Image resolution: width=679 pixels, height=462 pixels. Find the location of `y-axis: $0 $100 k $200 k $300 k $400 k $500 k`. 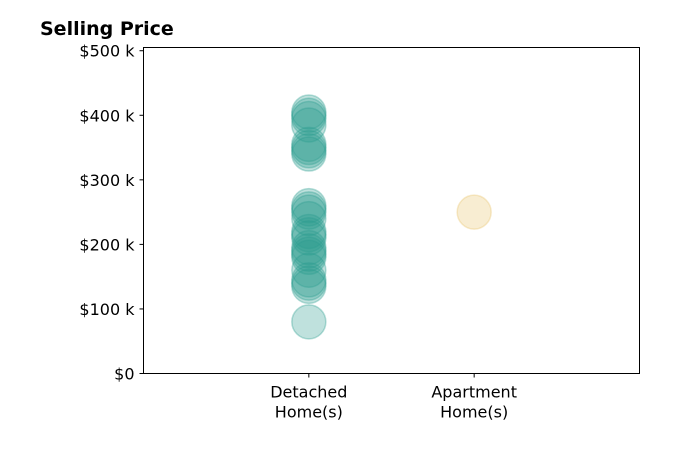

y-axis: $0 $100 k $200 k $300 k $400 k $500 k is located at coordinates (111, 213).